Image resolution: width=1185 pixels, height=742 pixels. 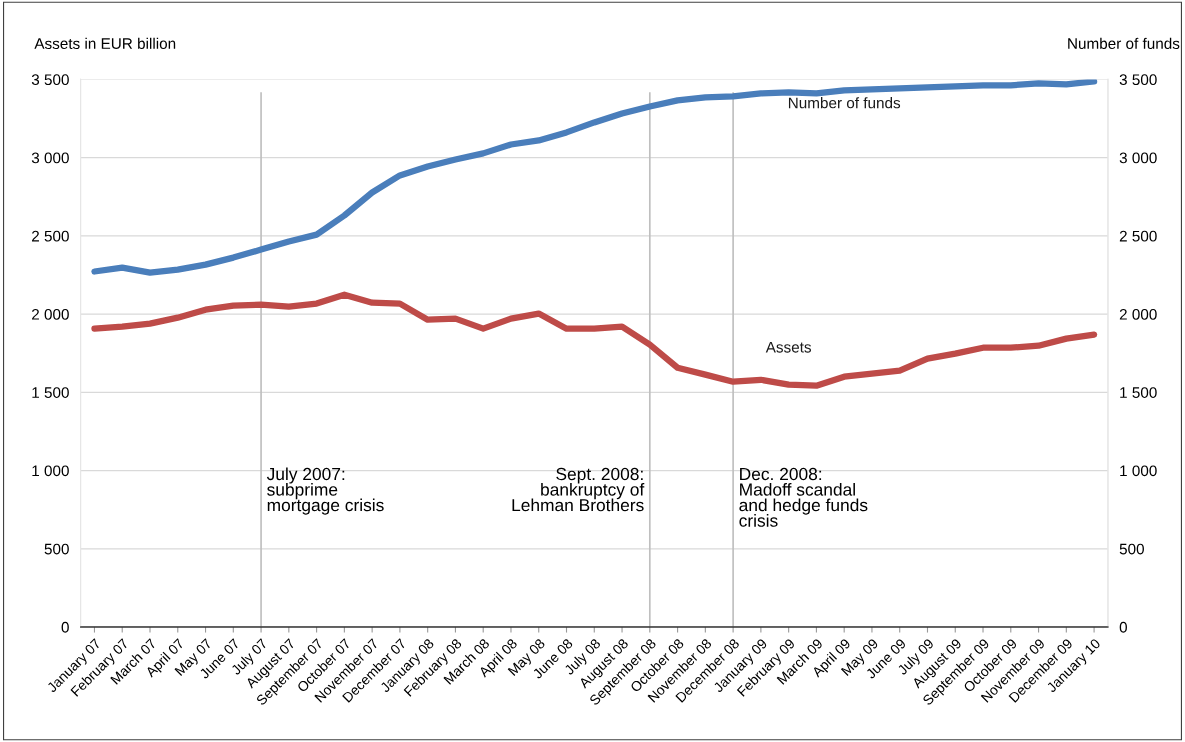 What do you see at coordinates (65, 627) in the screenshot?
I see `y-tick-label: 0` at bounding box center [65, 627].